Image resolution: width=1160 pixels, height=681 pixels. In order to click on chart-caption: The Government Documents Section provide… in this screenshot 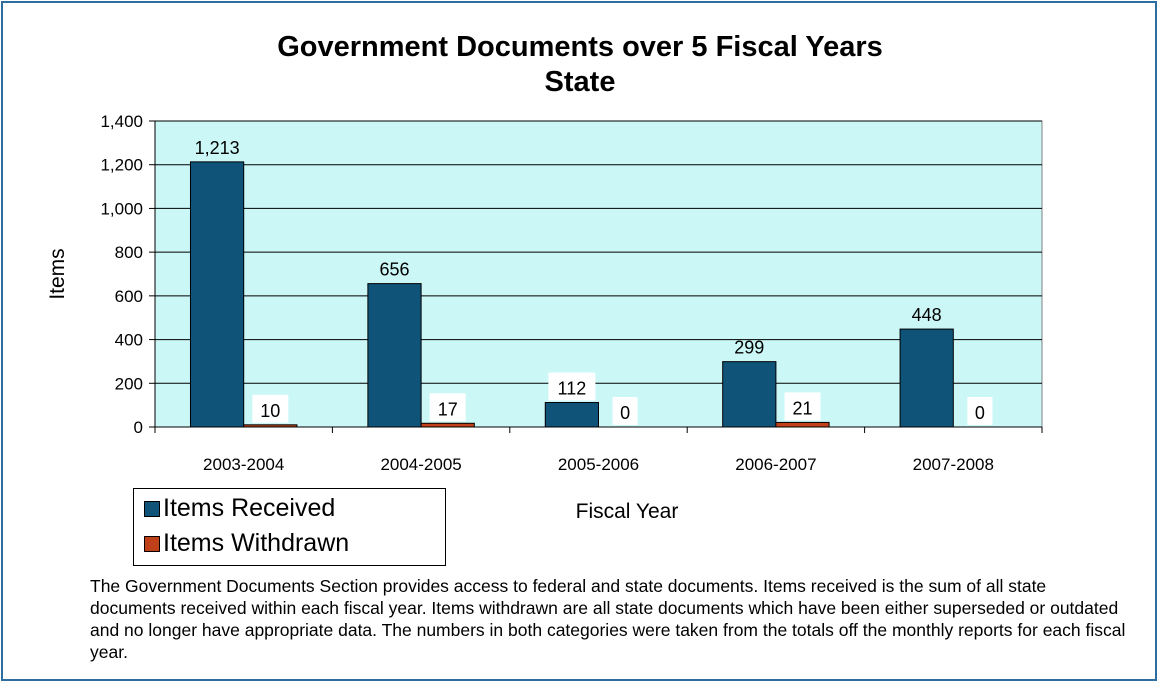, I will do `click(608, 619)`.